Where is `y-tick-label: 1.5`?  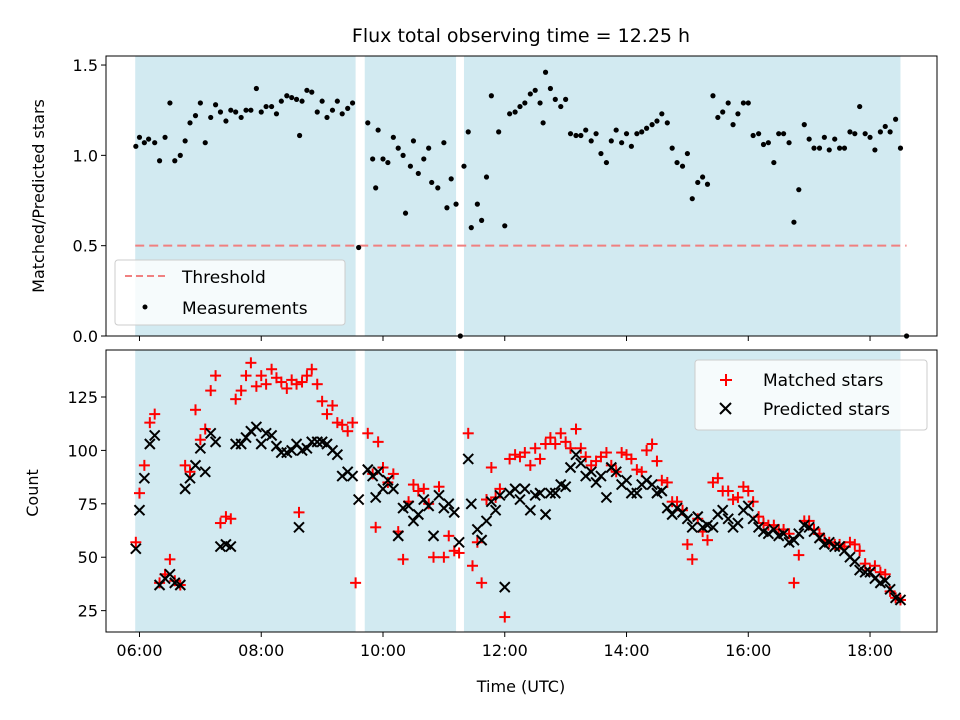
y-tick-label: 1.5 is located at coordinates (85, 65).